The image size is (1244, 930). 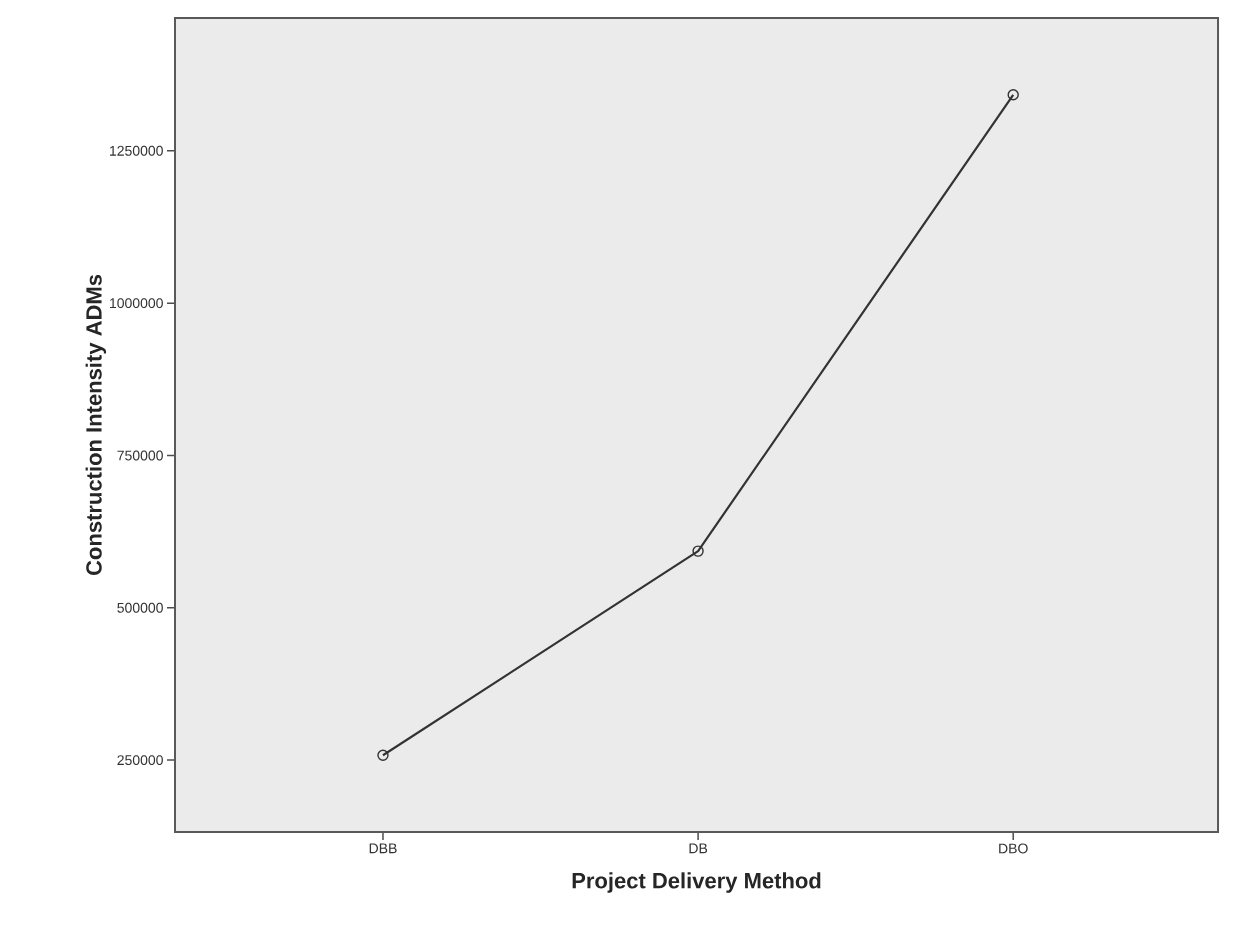 What do you see at coordinates (140, 607) in the screenshot?
I see `y-tick-label: 500000` at bounding box center [140, 607].